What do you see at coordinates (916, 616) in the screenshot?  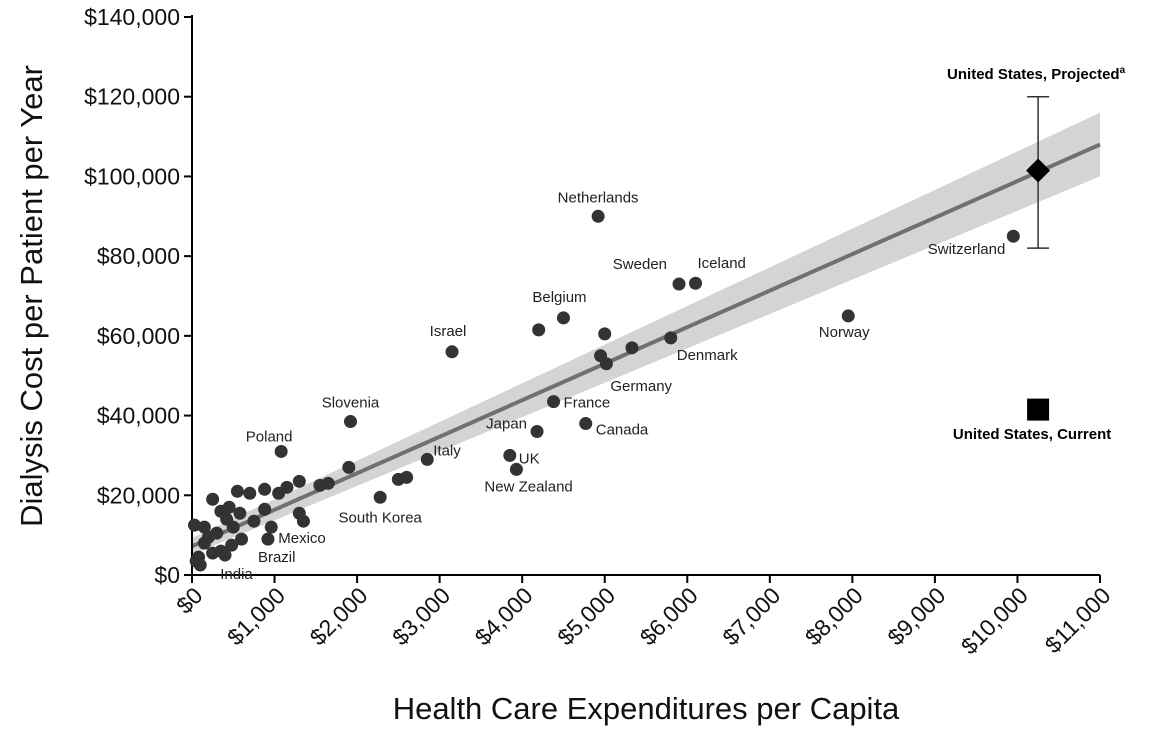 I see `x-tick-label: $9,000` at bounding box center [916, 616].